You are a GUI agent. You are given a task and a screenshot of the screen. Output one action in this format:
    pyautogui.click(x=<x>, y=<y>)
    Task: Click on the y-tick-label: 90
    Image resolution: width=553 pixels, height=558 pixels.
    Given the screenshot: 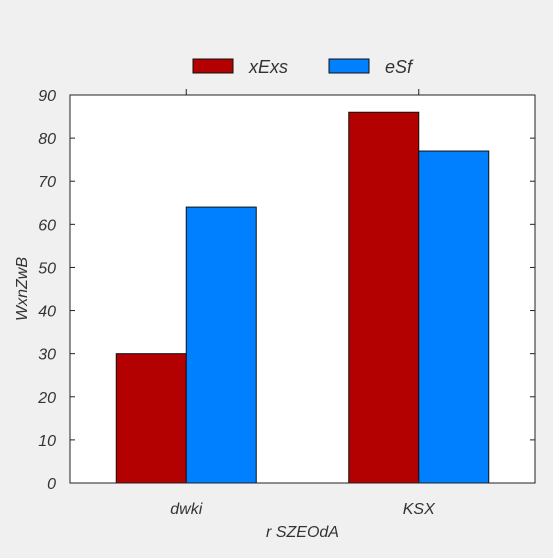 What is the action you would take?
    pyautogui.click(x=47, y=96)
    